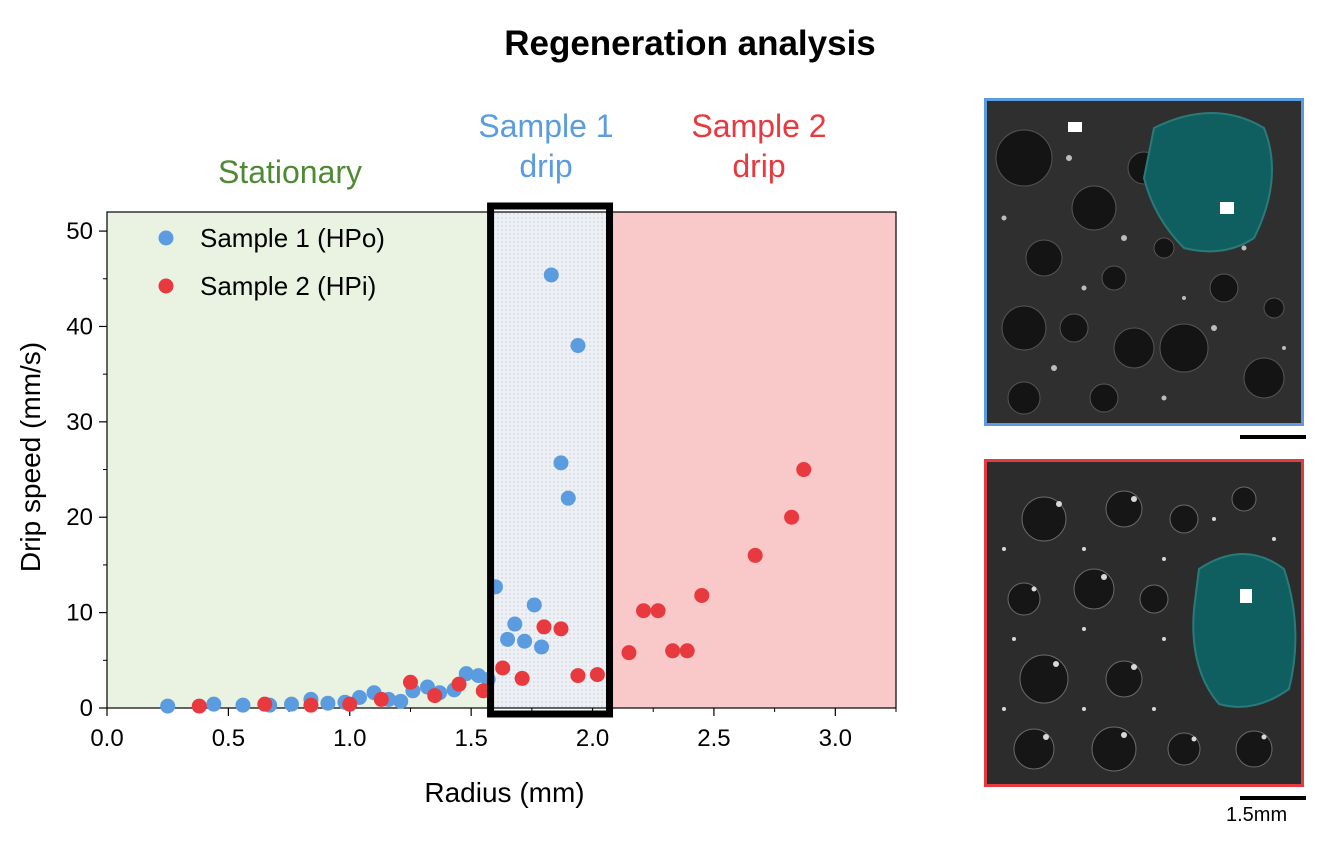 The width and height of the screenshot is (1320, 848). Describe the element at coordinates (30, 457) in the screenshot. I see `y-axis-label: Drip speed (mm/s)` at that location.